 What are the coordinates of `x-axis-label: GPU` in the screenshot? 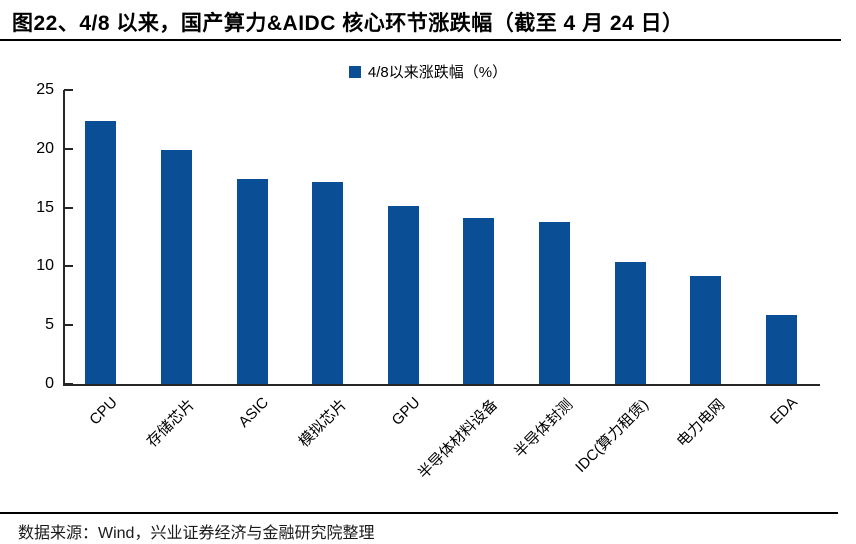 It's located at (406, 412).